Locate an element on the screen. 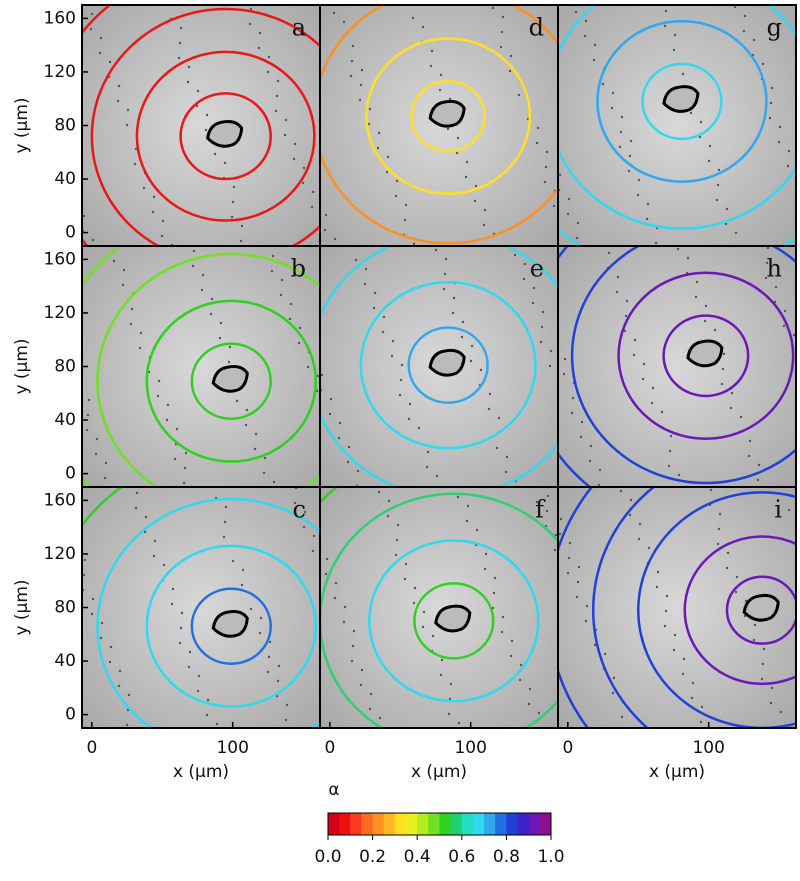 This screenshot has width=800, height=881. x-axis-label: x (μm) is located at coordinates (677, 772).